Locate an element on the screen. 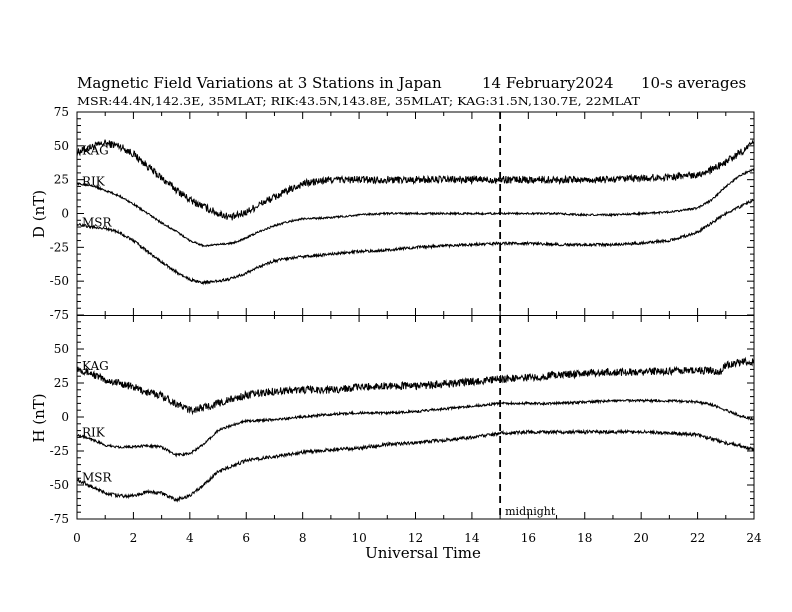  y-axis-label-h: H (nT) is located at coordinates (39, 417).